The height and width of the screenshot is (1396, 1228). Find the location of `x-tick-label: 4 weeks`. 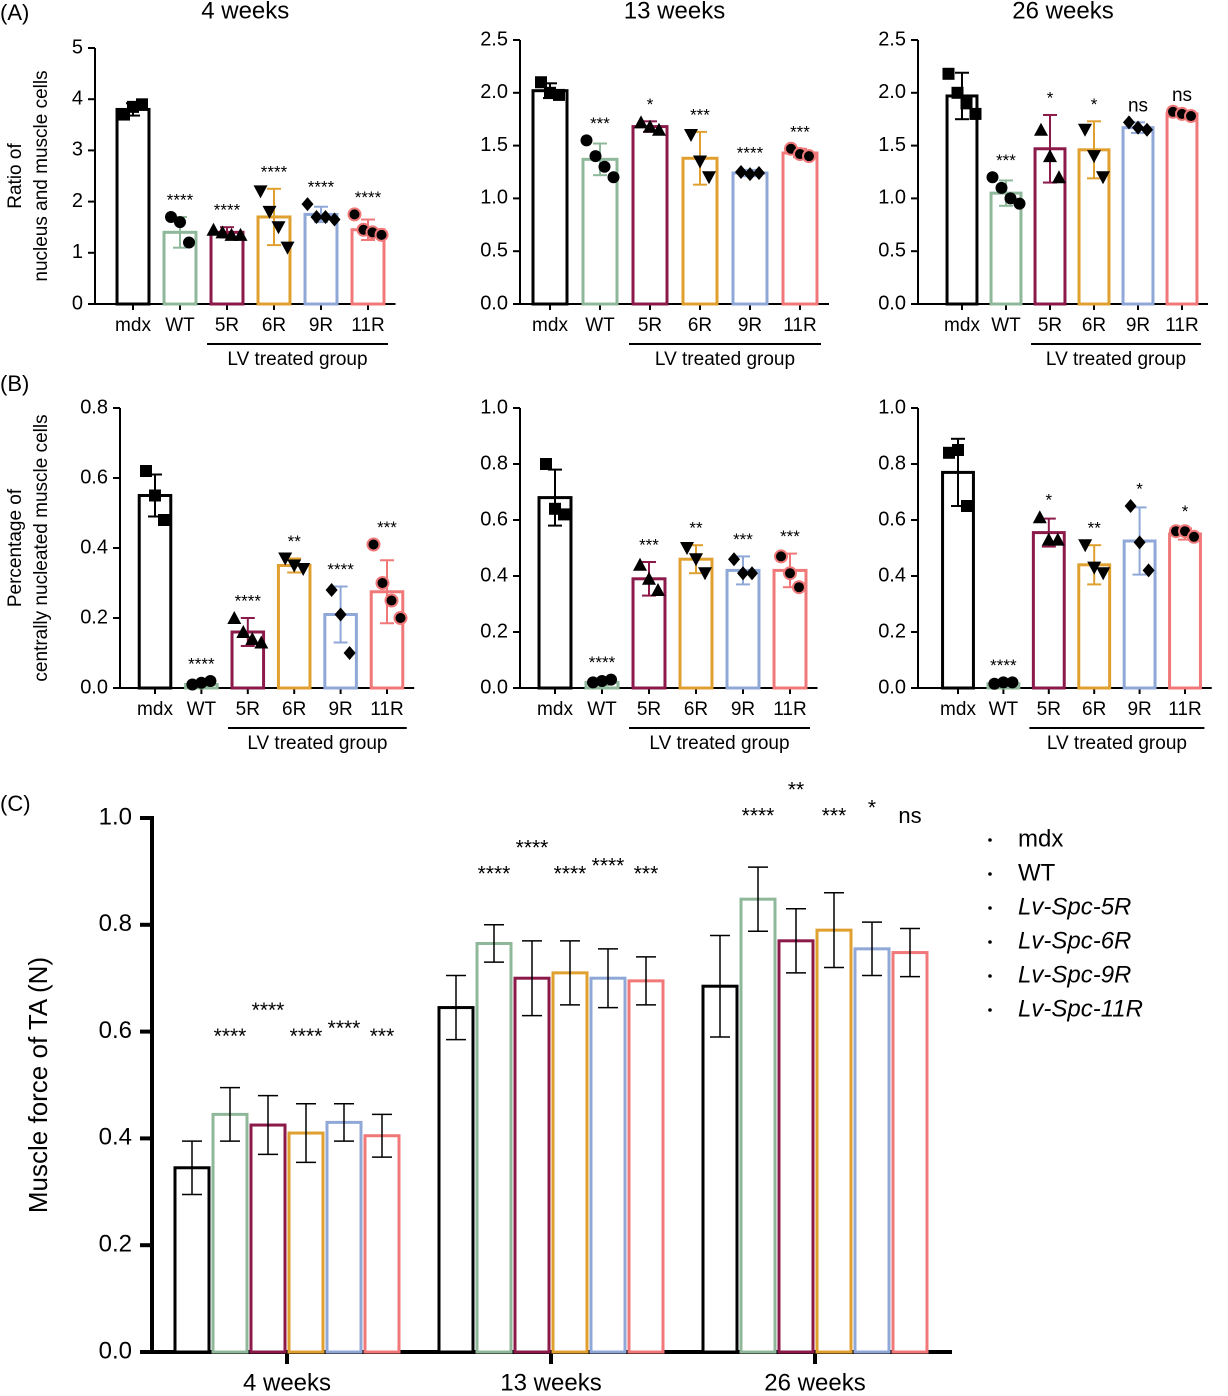

x-tick-label: 4 weeks is located at coordinates (287, 1382).